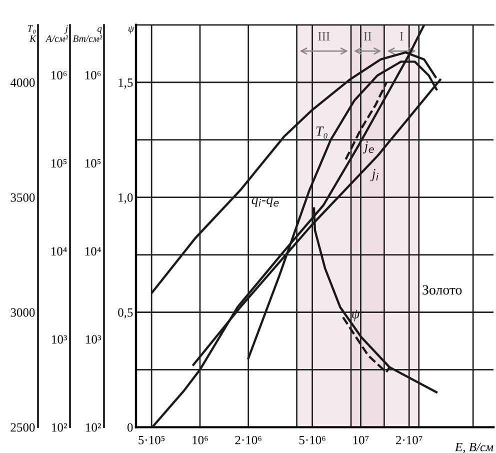 The width and height of the screenshot is (496, 453). I want to click on band-label: II, so click(368, 36).